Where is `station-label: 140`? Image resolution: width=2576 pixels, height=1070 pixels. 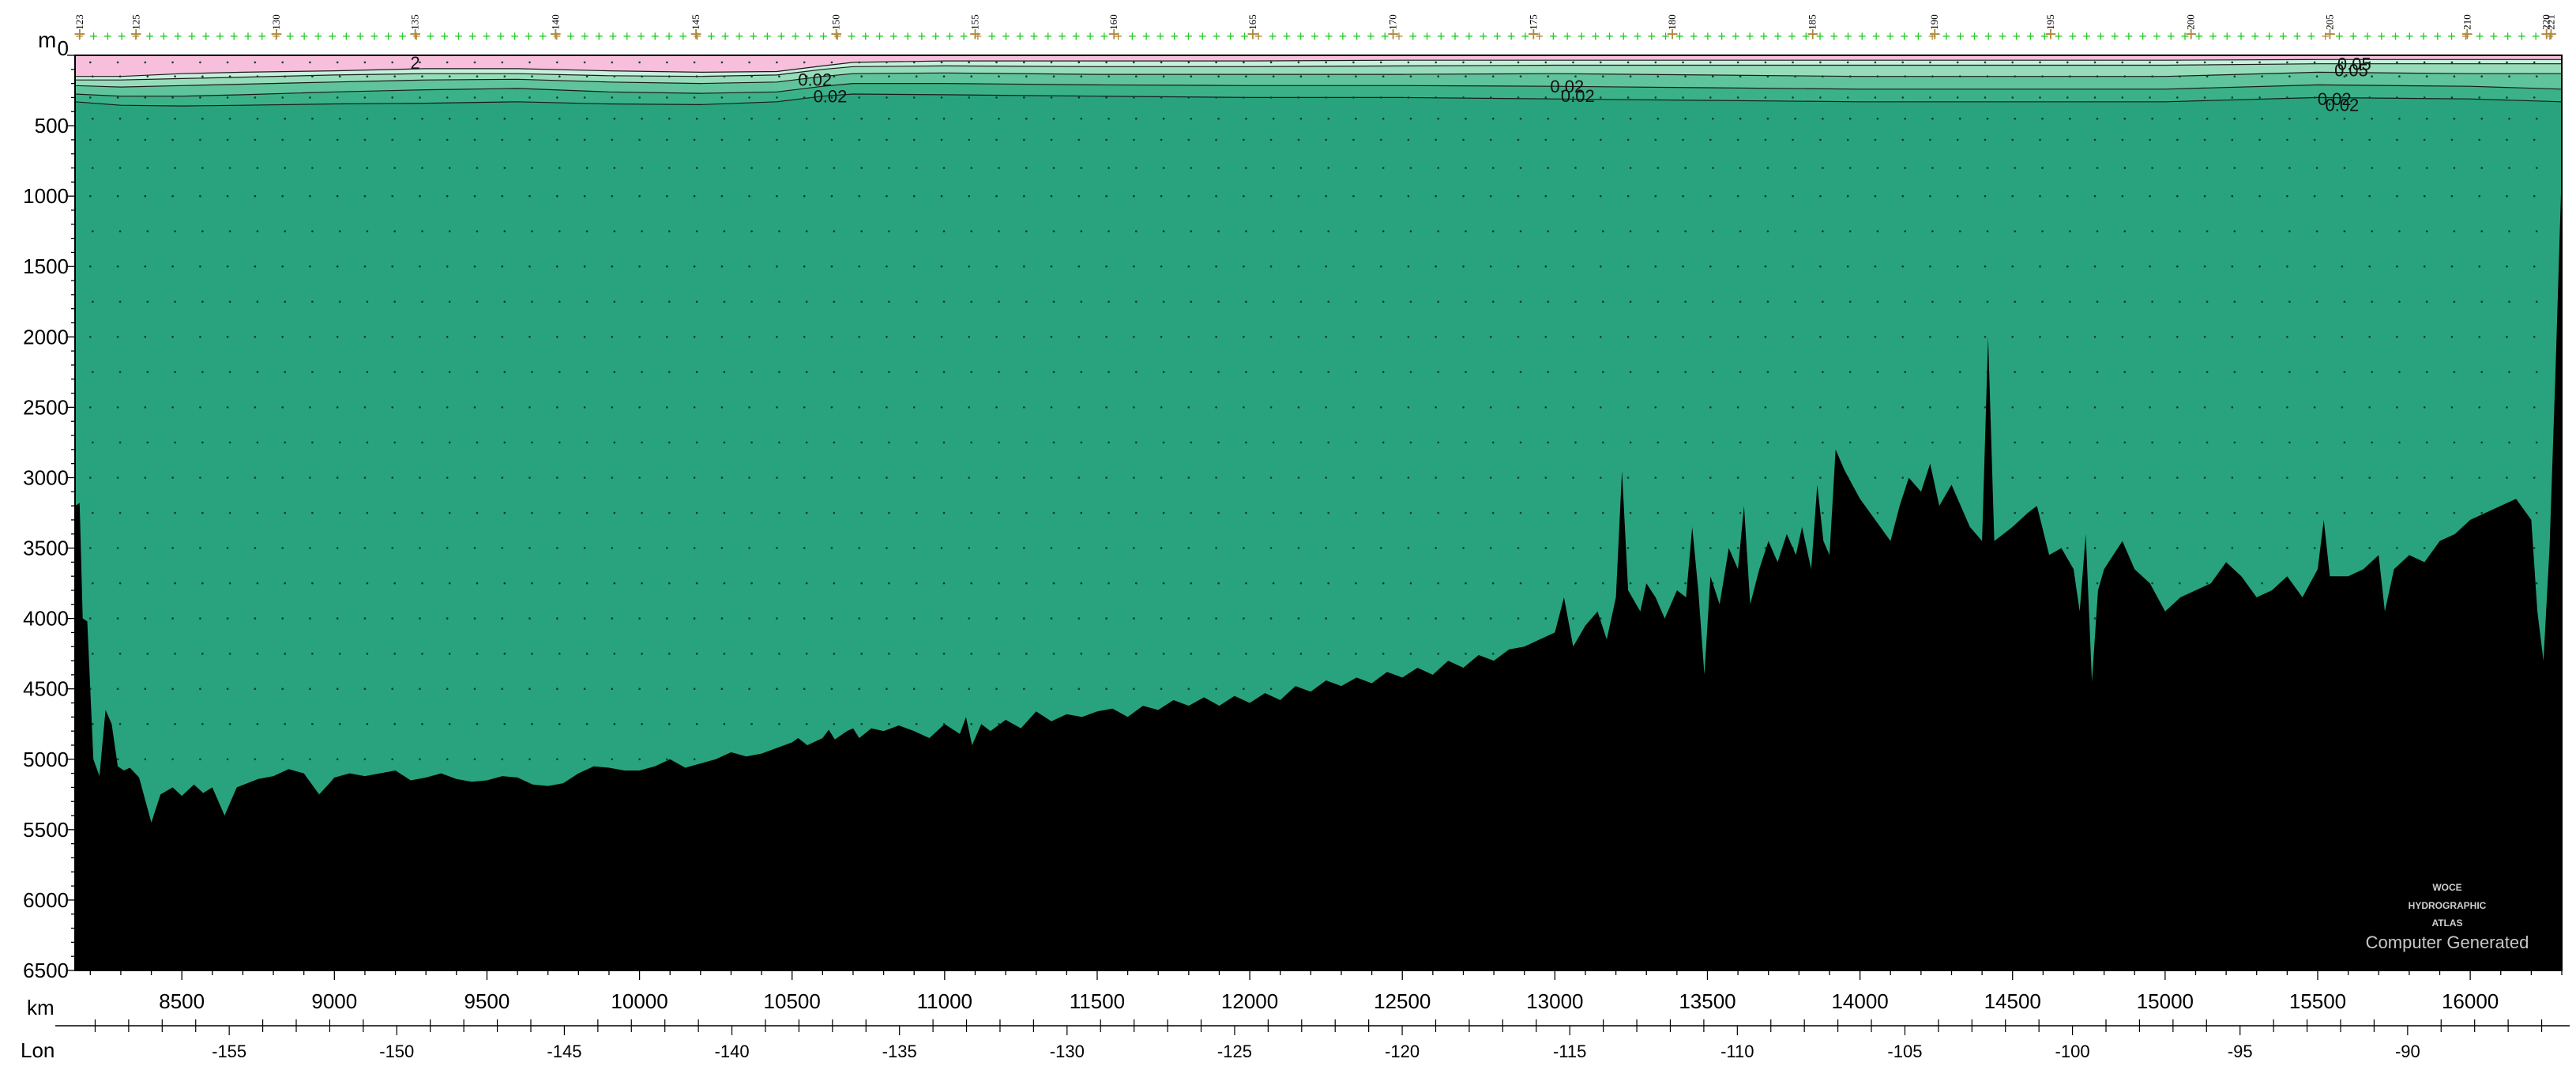
station-label: 140 is located at coordinates (555, 22).